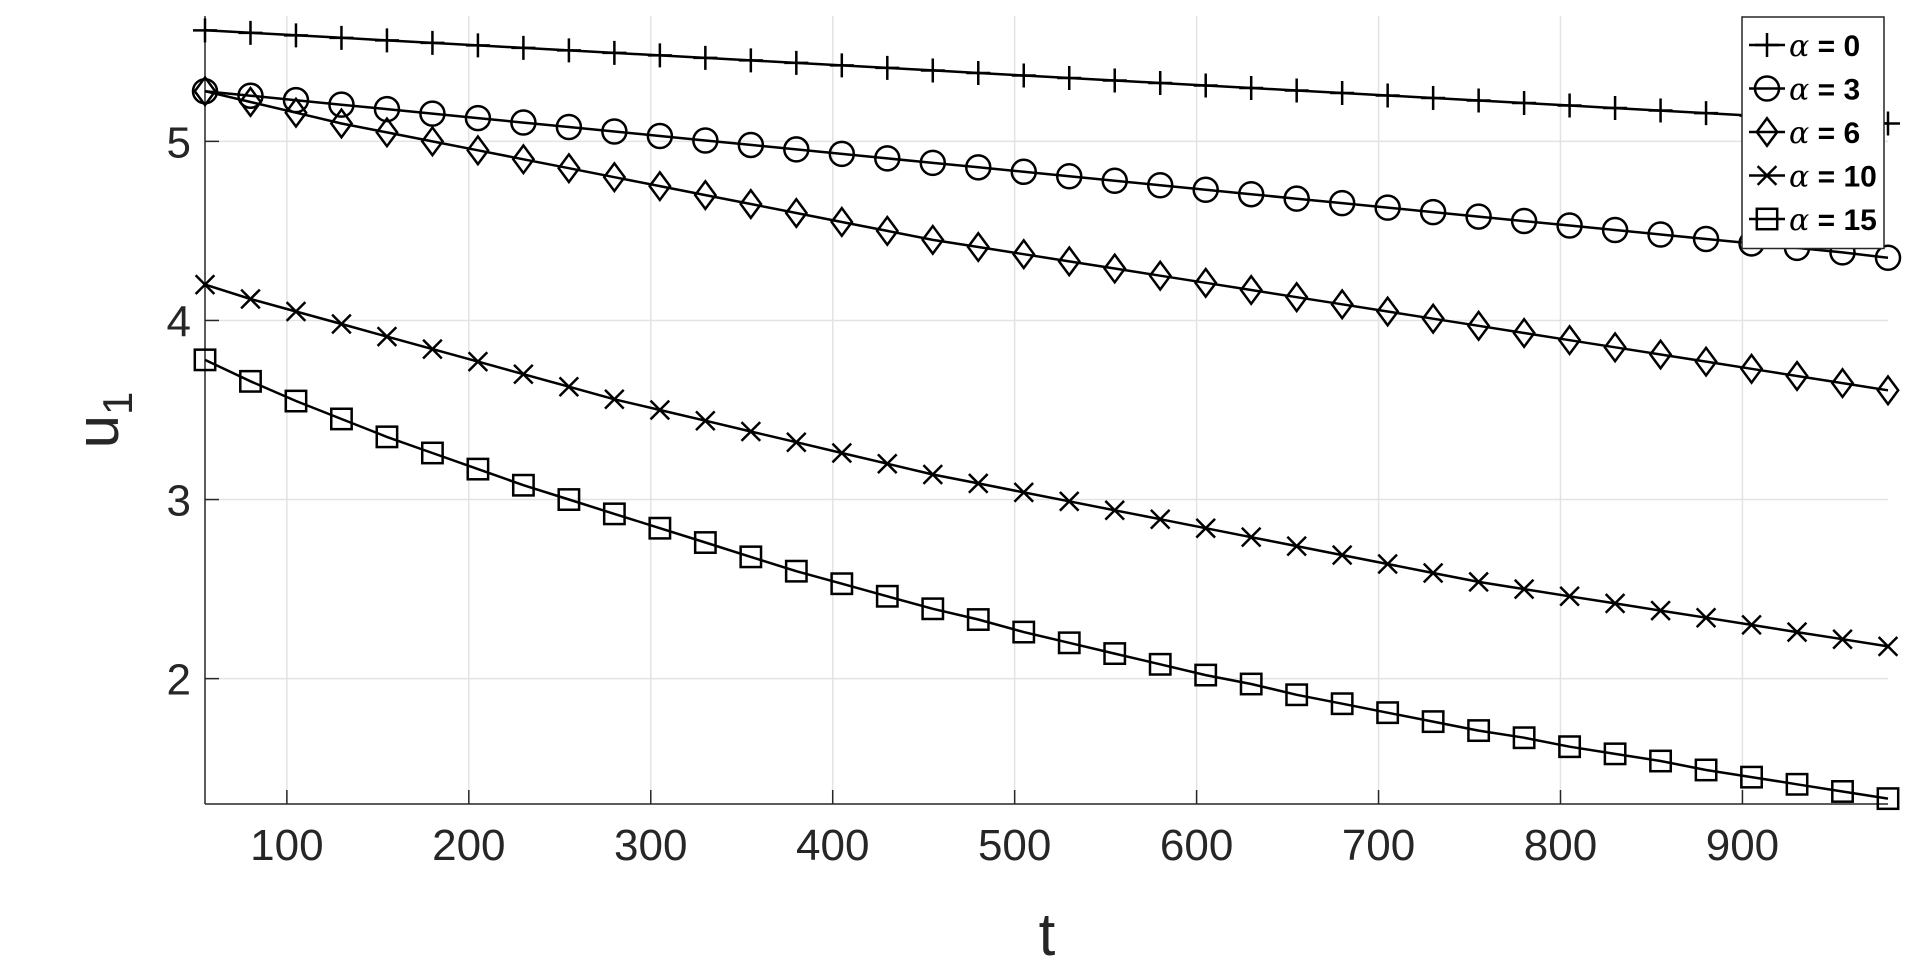 This screenshot has width=1920, height=964. I want to click on legend-label: α = 3, so click(1824, 90).